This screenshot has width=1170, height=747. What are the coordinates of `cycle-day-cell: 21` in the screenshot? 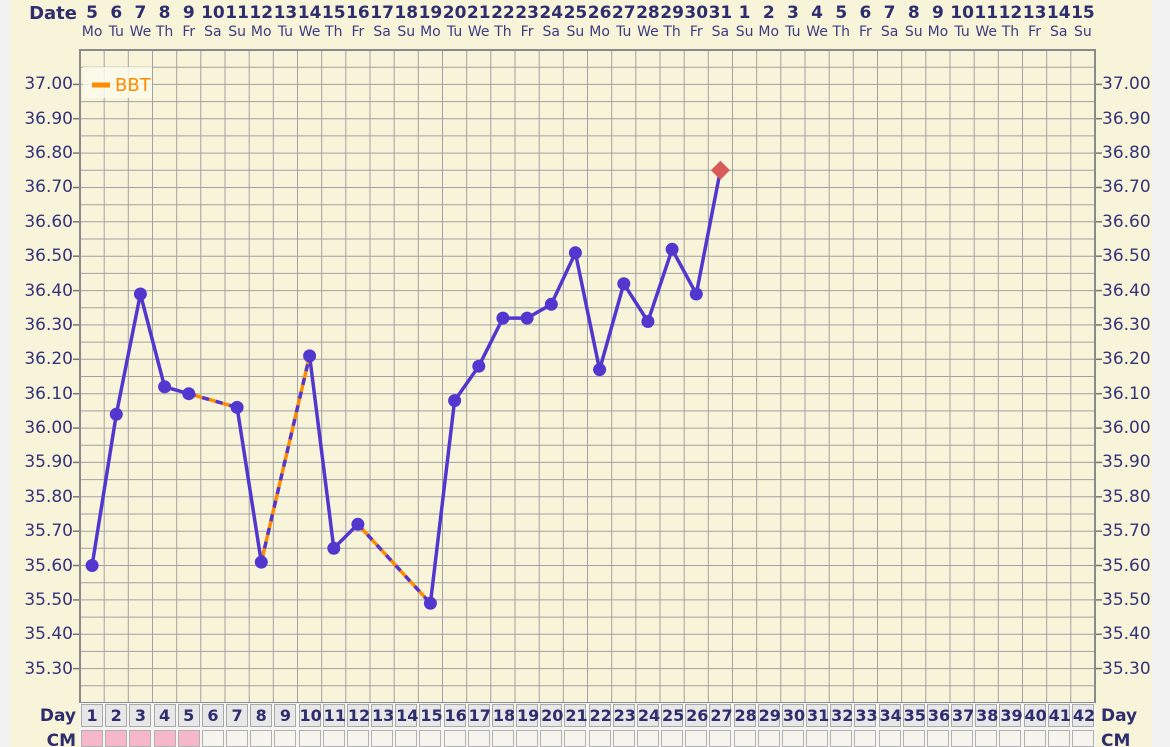 It's located at (576, 715).